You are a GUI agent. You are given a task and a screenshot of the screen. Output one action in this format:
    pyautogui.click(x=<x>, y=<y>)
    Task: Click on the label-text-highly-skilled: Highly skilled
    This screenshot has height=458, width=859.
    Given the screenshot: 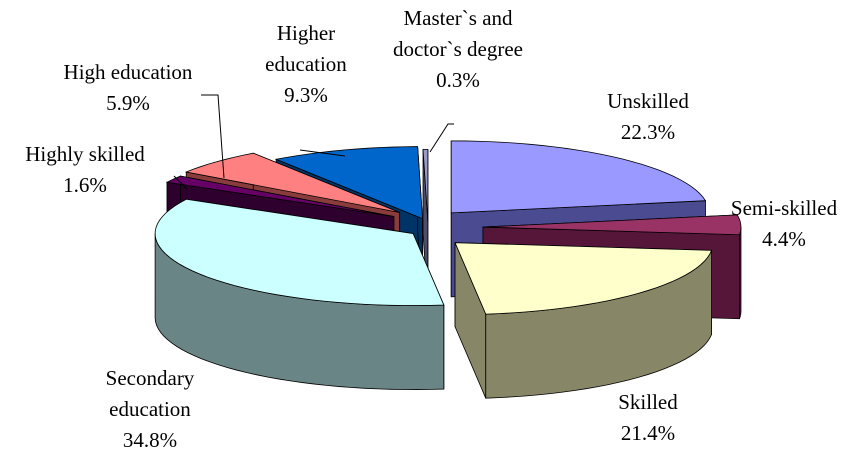 What is the action you would take?
    pyautogui.click(x=85, y=154)
    